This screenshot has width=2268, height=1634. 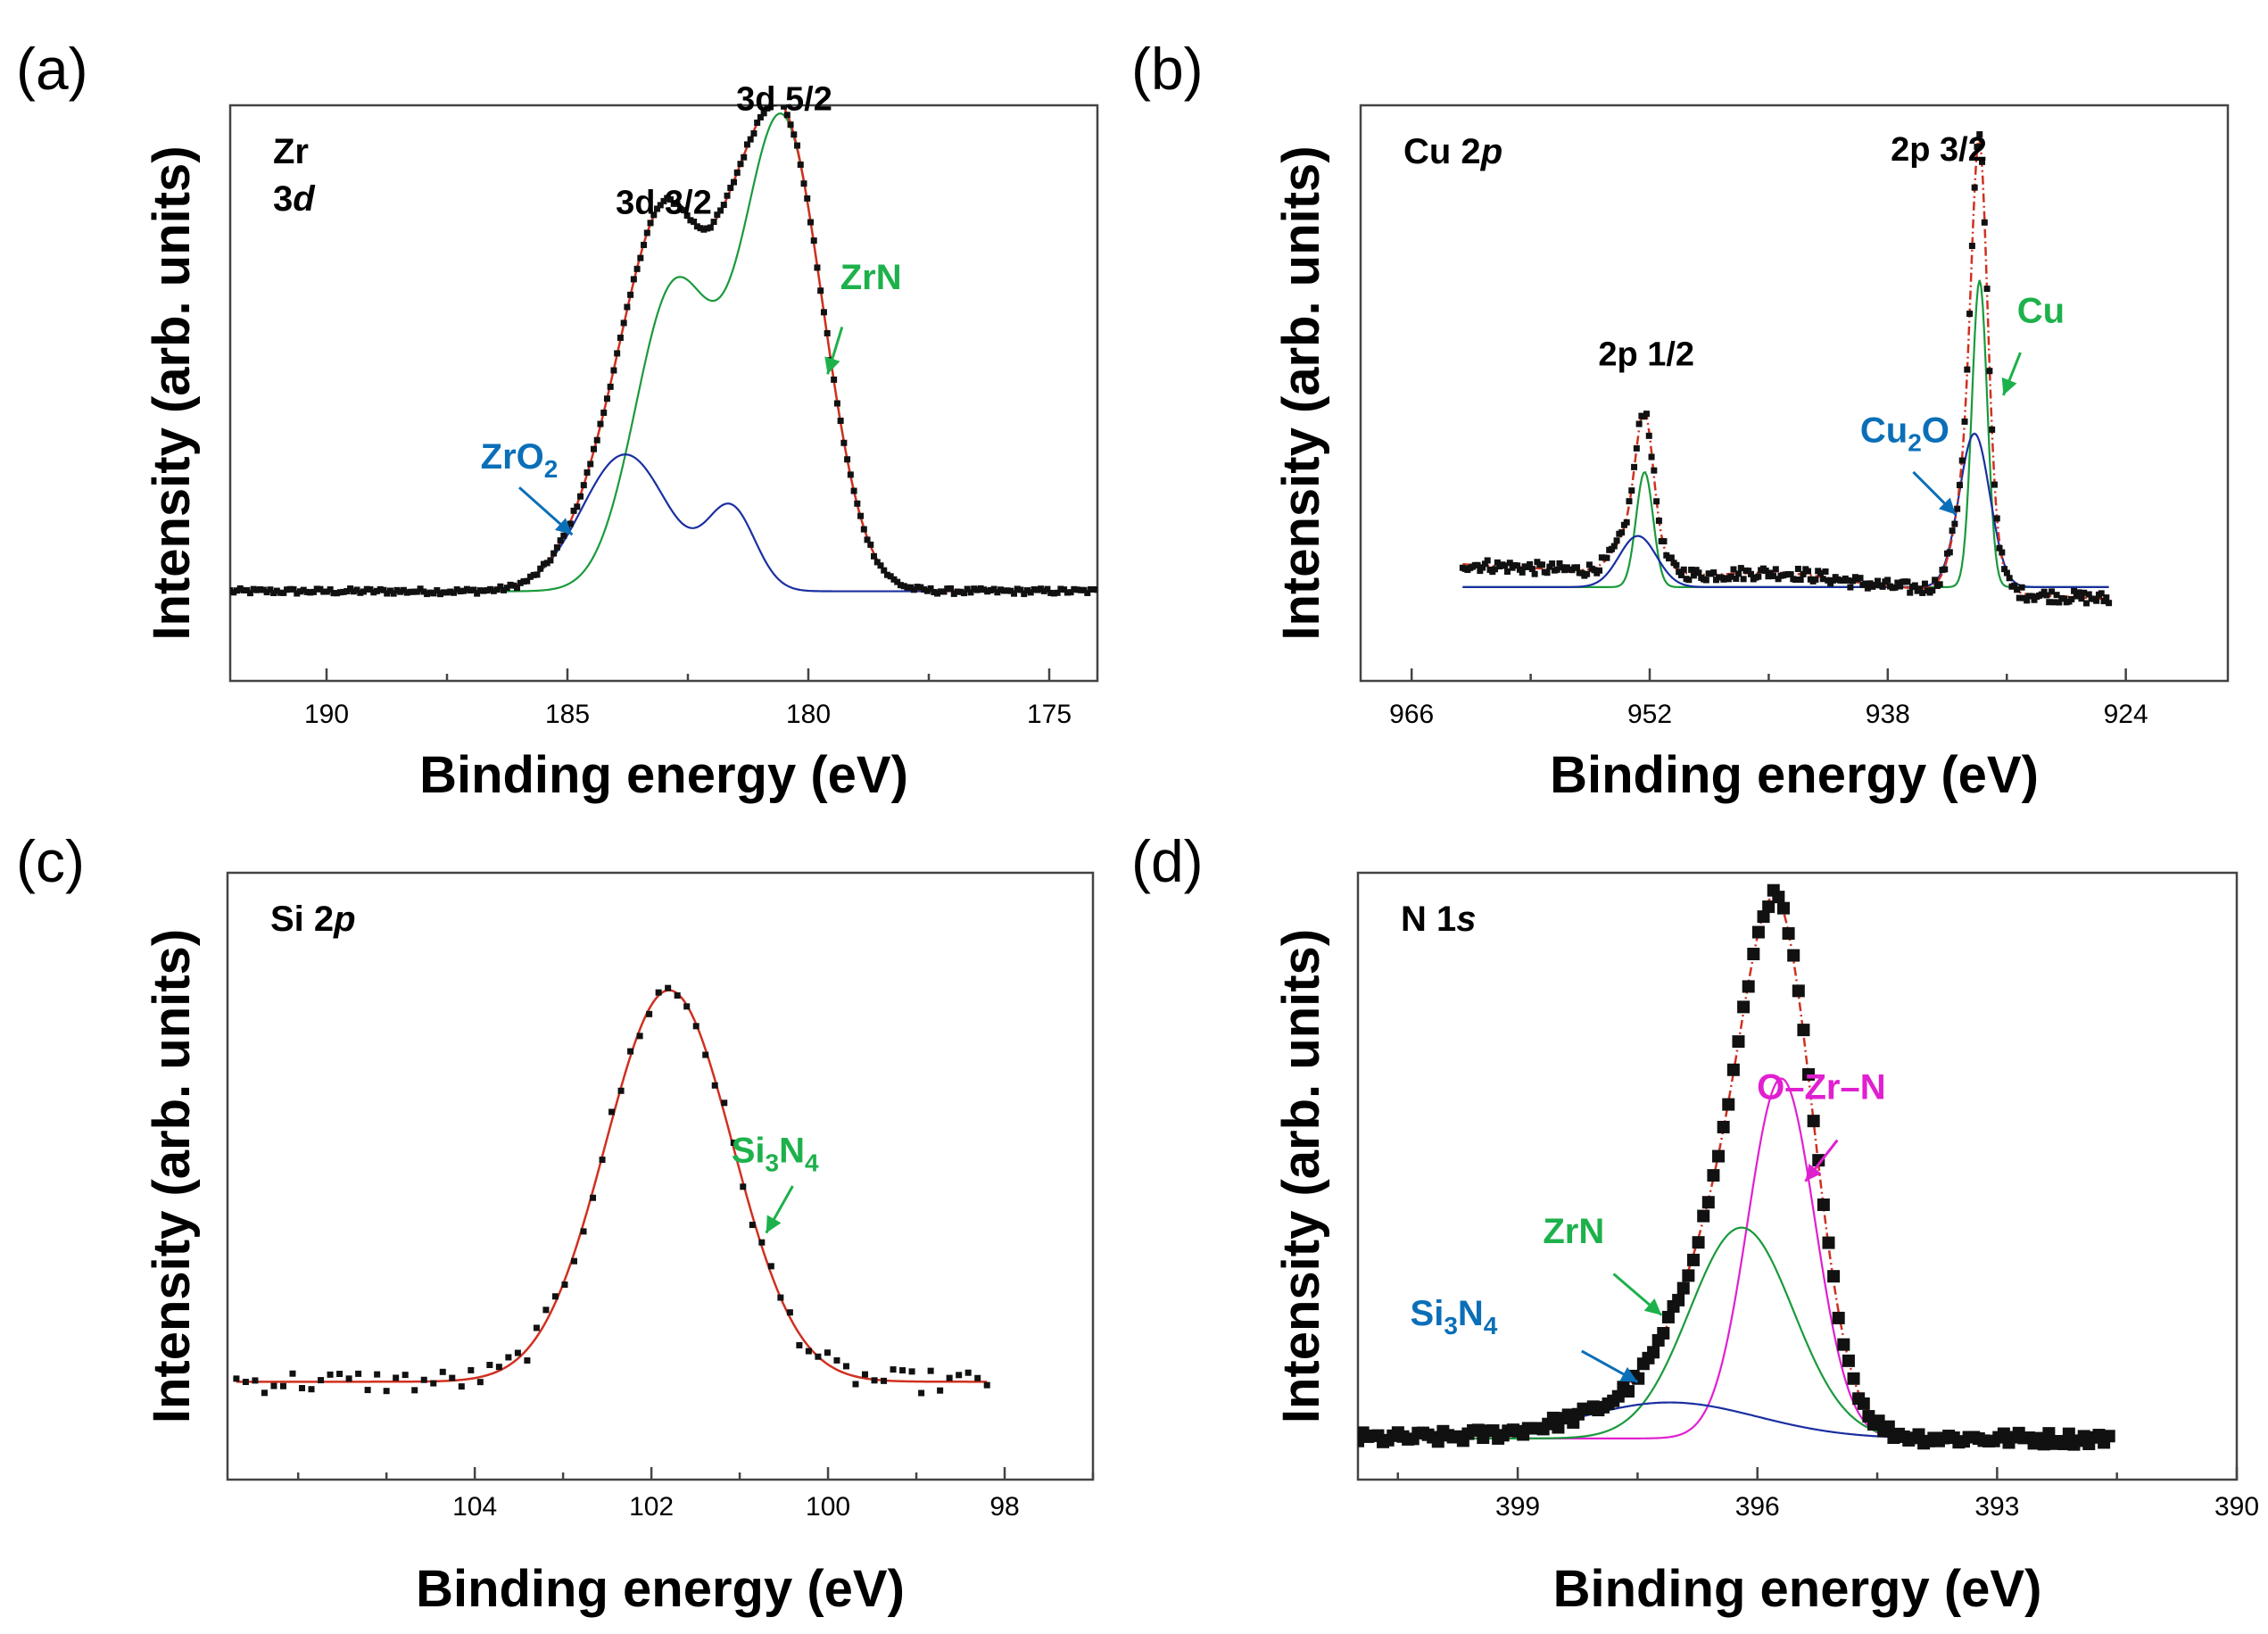 What do you see at coordinates (660, 1589) in the screenshot?
I see `x-axis-label: Binding energy (eV)` at bounding box center [660, 1589].